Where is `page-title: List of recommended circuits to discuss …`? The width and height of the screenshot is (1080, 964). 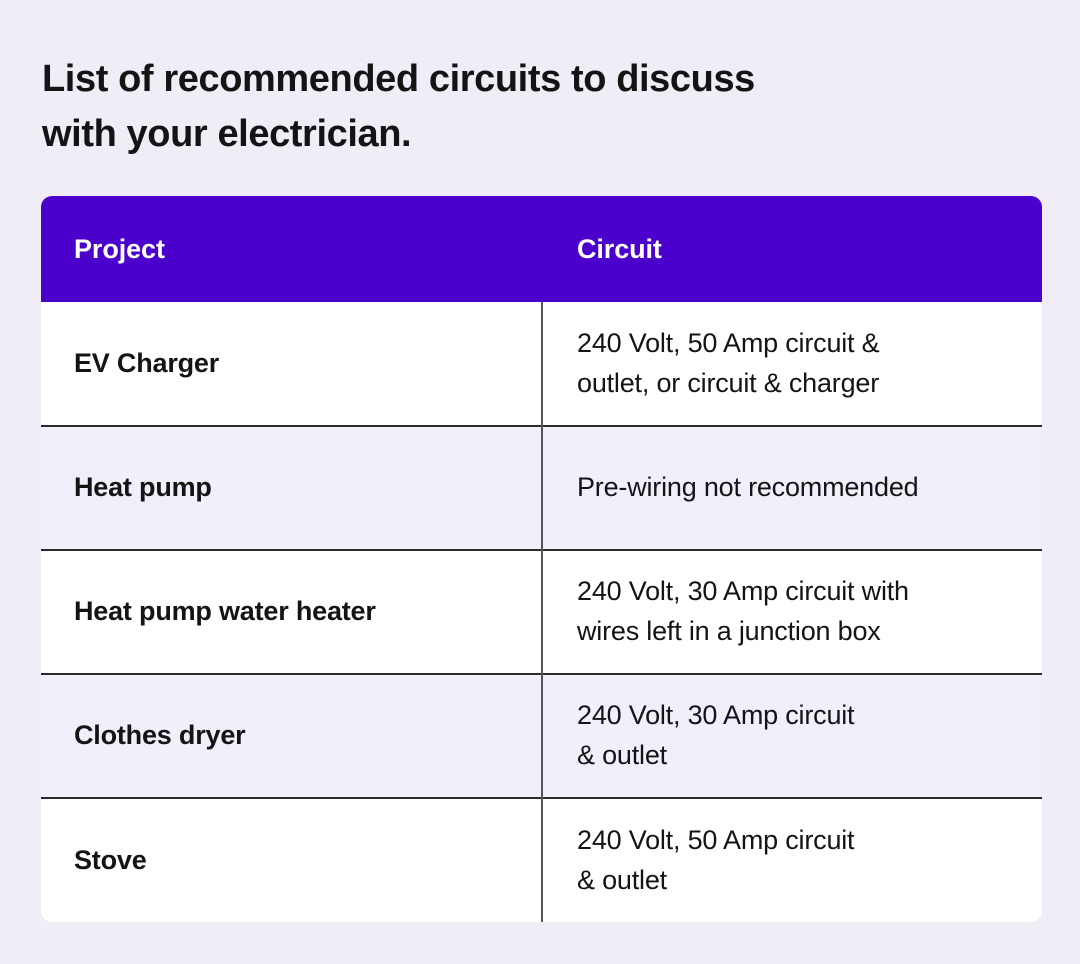 page-title: List of recommended circuits to discuss … is located at coordinates (492, 106).